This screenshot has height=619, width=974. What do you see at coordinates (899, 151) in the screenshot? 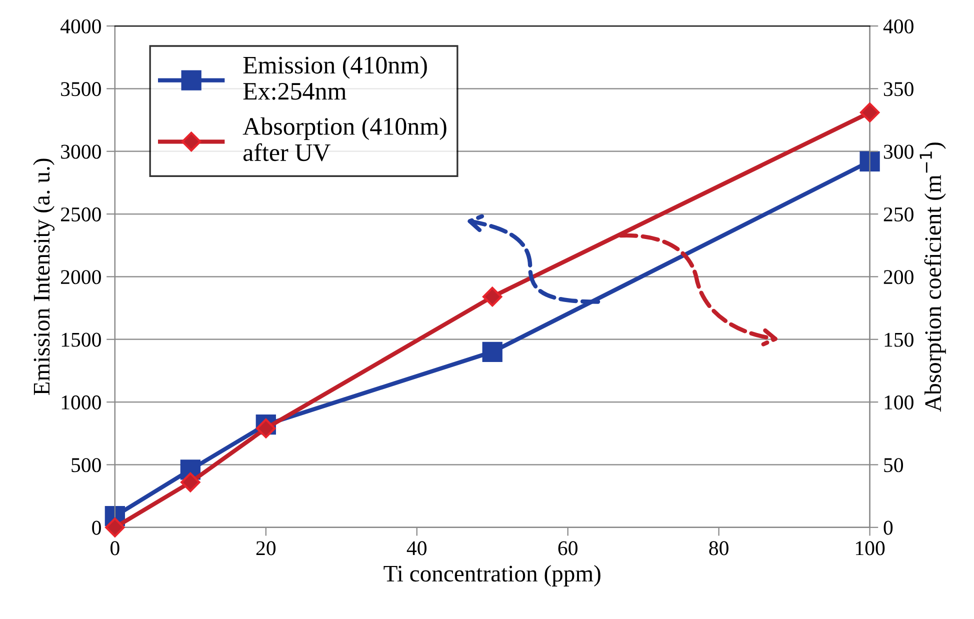
I see `y2-tick-label: 300` at bounding box center [899, 151].